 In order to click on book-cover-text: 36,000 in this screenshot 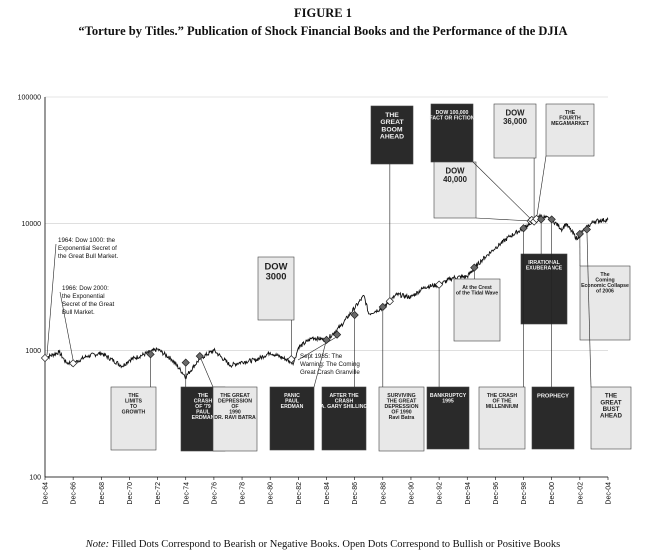, I will do `click(515, 121)`.